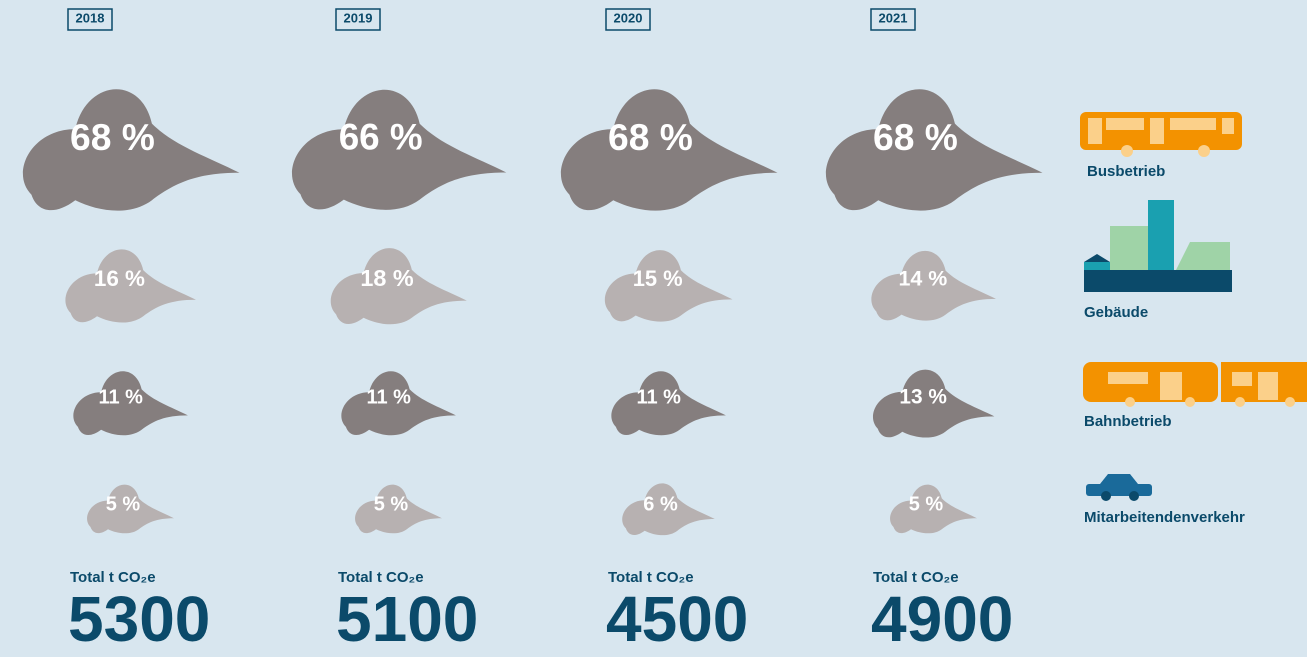  What do you see at coordinates (119, 278) in the screenshot?
I see `value-label: 16 %` at bounding box center [119, 278].